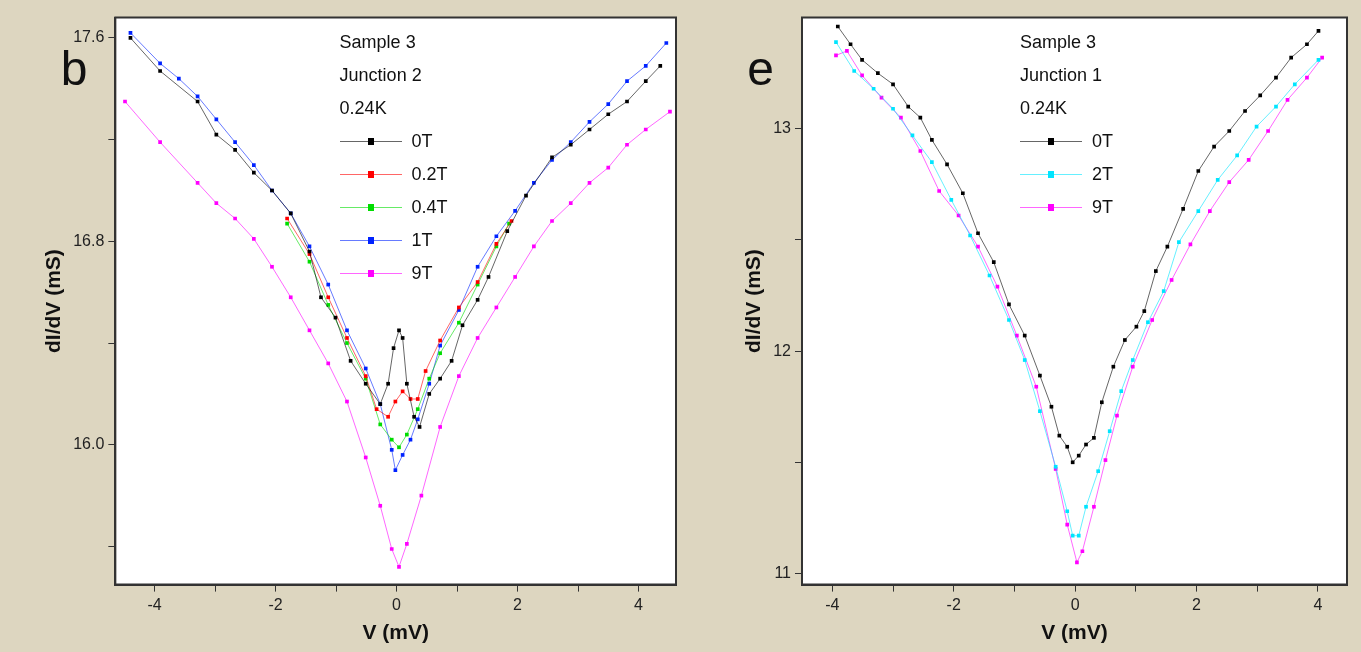  I want to click on y-tick-label: 11, so click(783, 572).